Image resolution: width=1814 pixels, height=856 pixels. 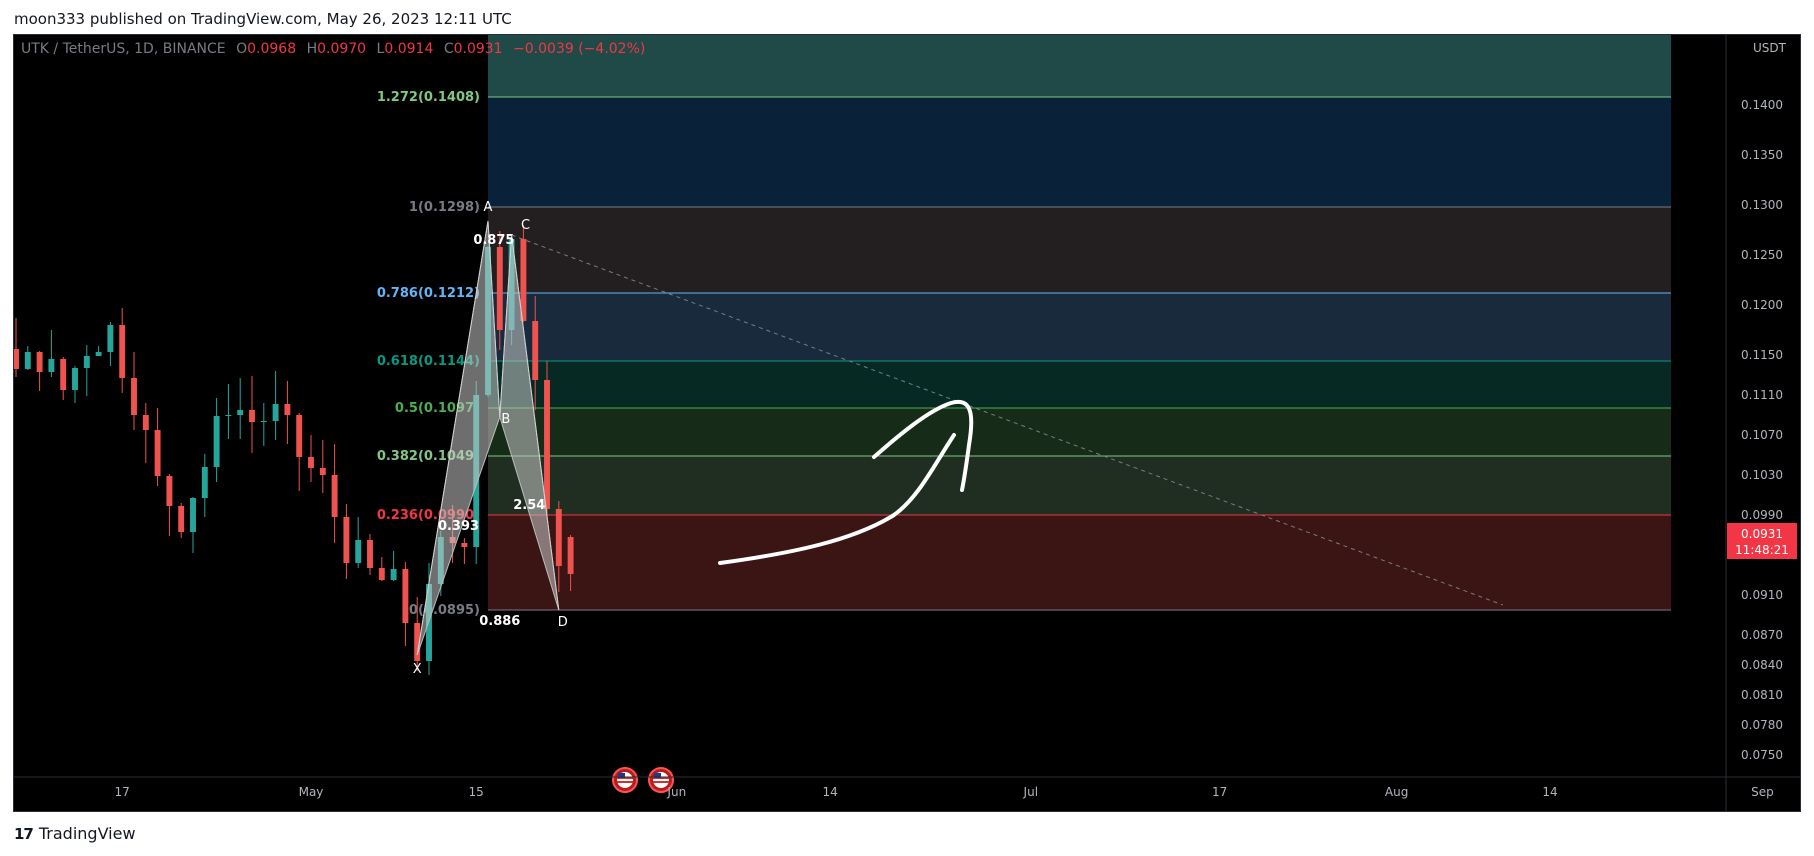 What do you see at coordinates (444, 610) in the screenshot?
I see `fib-level-label: 0(0.0895)` at bounding box center [444, 610].